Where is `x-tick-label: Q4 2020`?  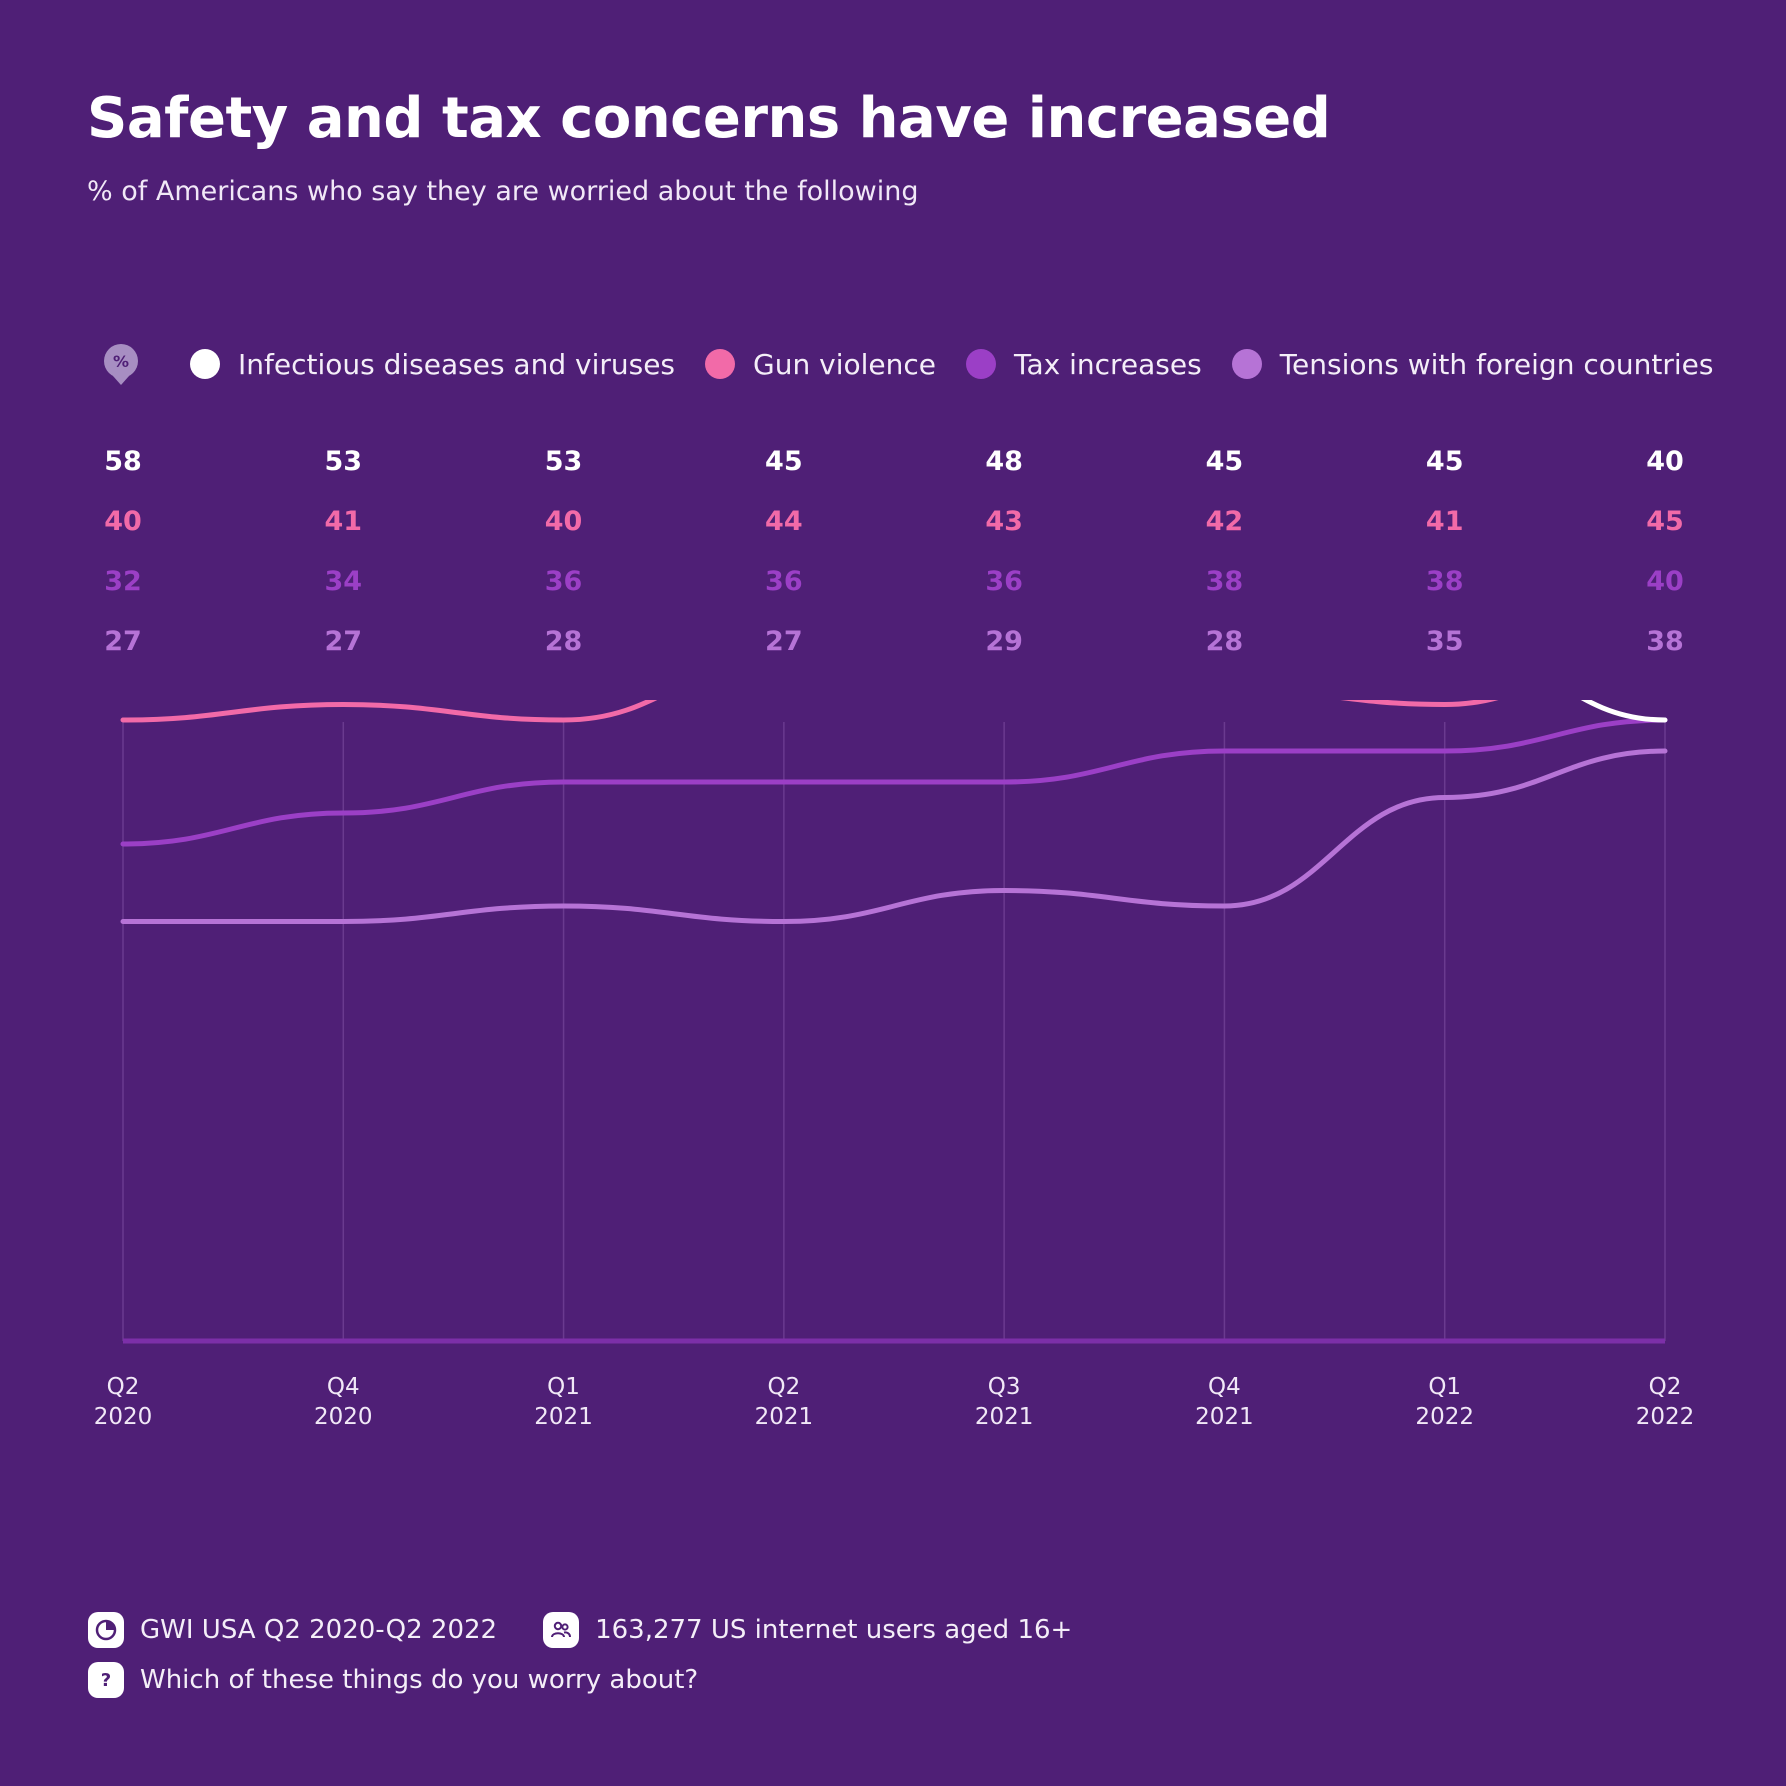 x-tick-label: Q4 2020 is located at coordinates (343, 1402).